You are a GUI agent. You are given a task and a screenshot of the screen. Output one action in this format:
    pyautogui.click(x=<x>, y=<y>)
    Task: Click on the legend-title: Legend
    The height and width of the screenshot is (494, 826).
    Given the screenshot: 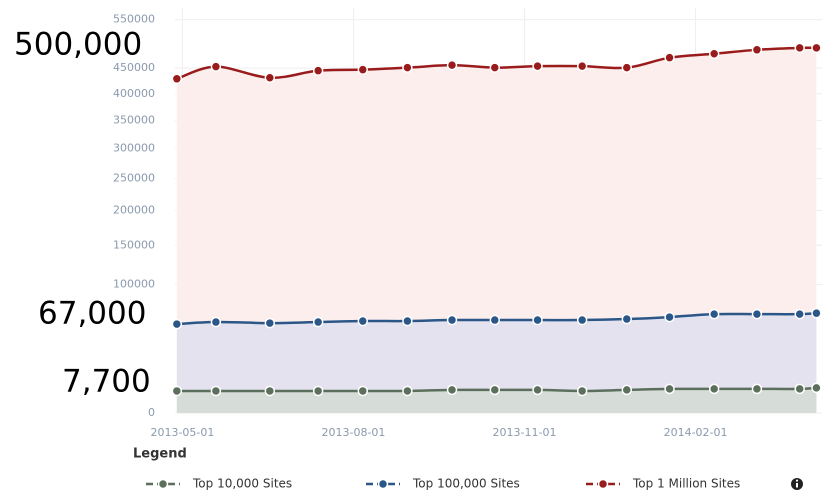 What is the action you would take?
    pyautogui.click(x=160, y=454)
    